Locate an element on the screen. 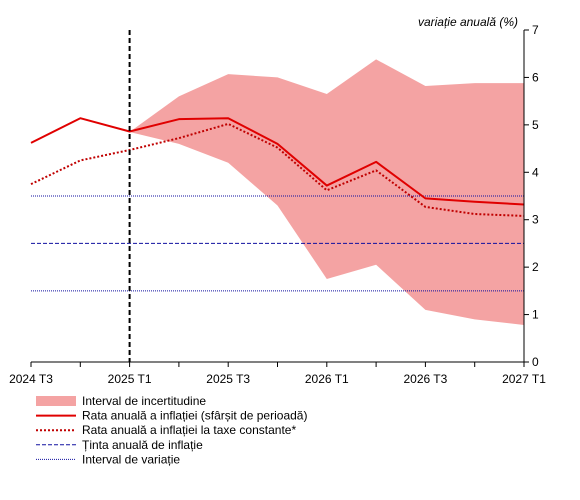  legend-label: Interval de variație is located at coordinates (131, 459).